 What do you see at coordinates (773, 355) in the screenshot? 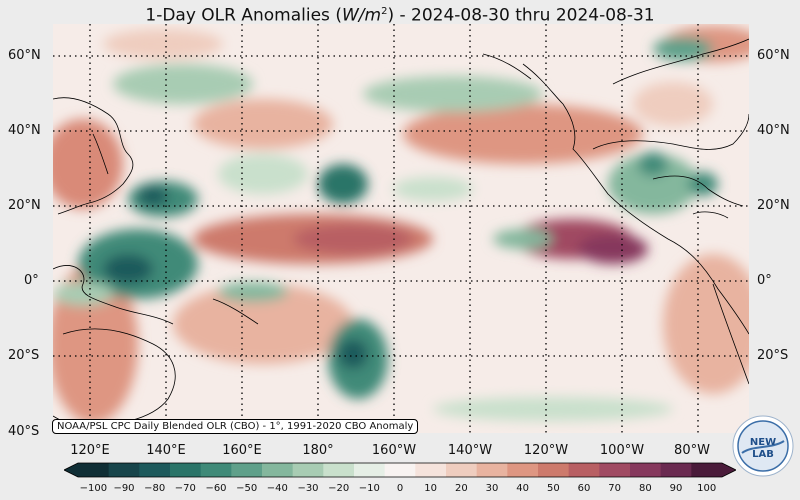
I see `lat-label-right: 20°S` at bounding box center [773, 355].